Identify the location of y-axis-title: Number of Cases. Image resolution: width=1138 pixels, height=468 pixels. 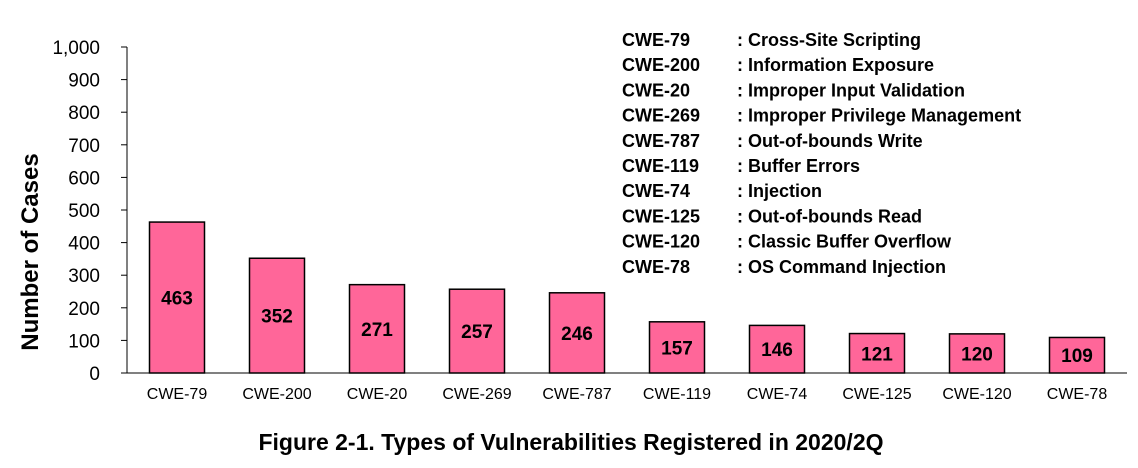
(30, 251).